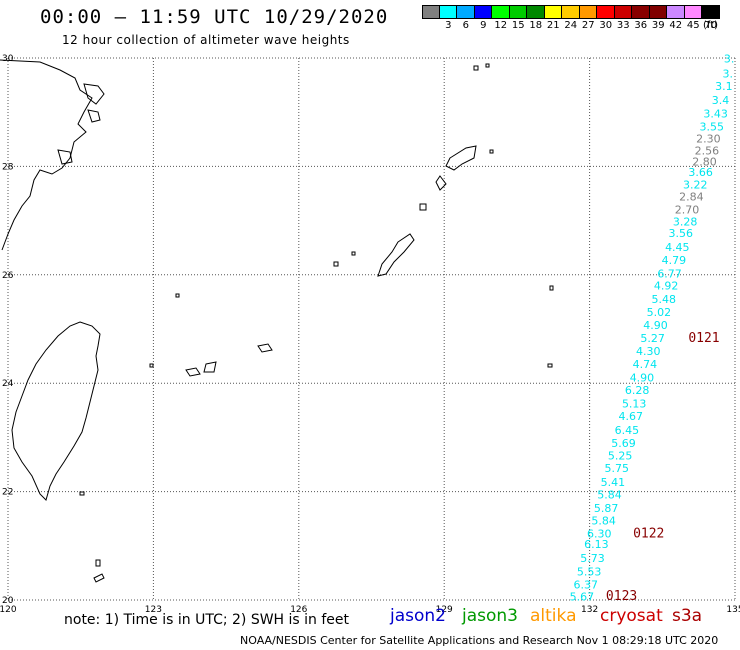 Image resolution: width=740 pixels, height=650 pixels. I want to click on swh-value: 3.66, so click(700, 172).